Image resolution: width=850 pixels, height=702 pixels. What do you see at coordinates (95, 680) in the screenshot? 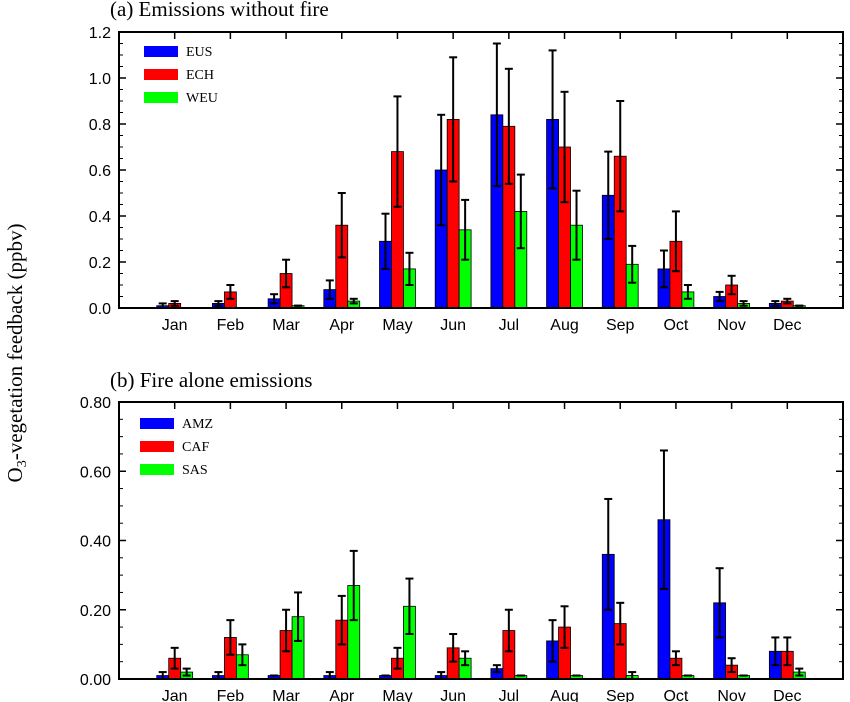
I see `y-tick-label: 0.00` at bounding box center [95, 680].